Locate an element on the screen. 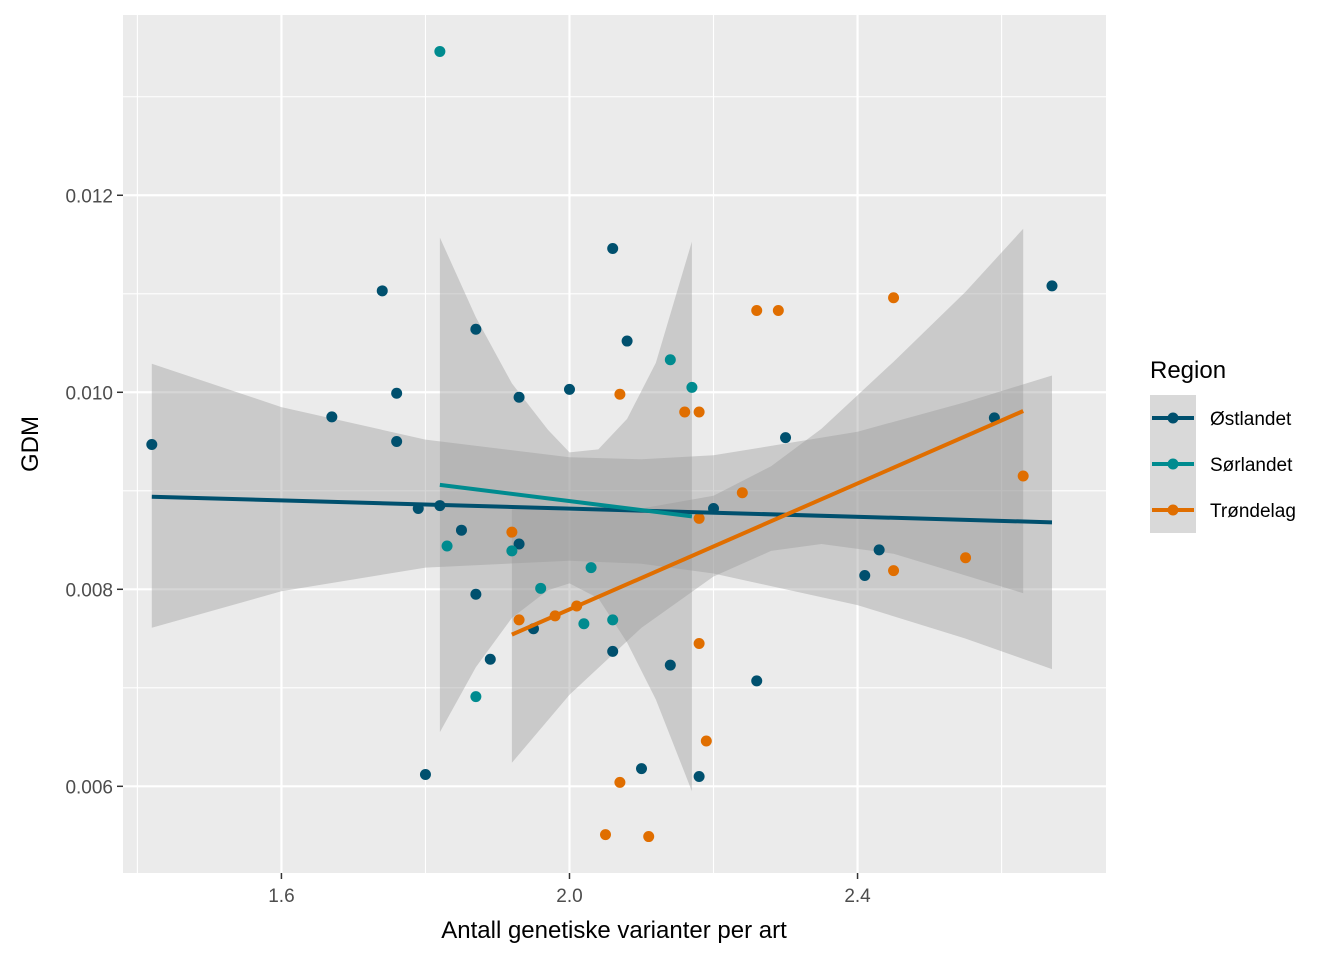 The width and height of the screenshot is (1344, 960). x-tick-label: 2.4 is located at coordinates (857, 896).